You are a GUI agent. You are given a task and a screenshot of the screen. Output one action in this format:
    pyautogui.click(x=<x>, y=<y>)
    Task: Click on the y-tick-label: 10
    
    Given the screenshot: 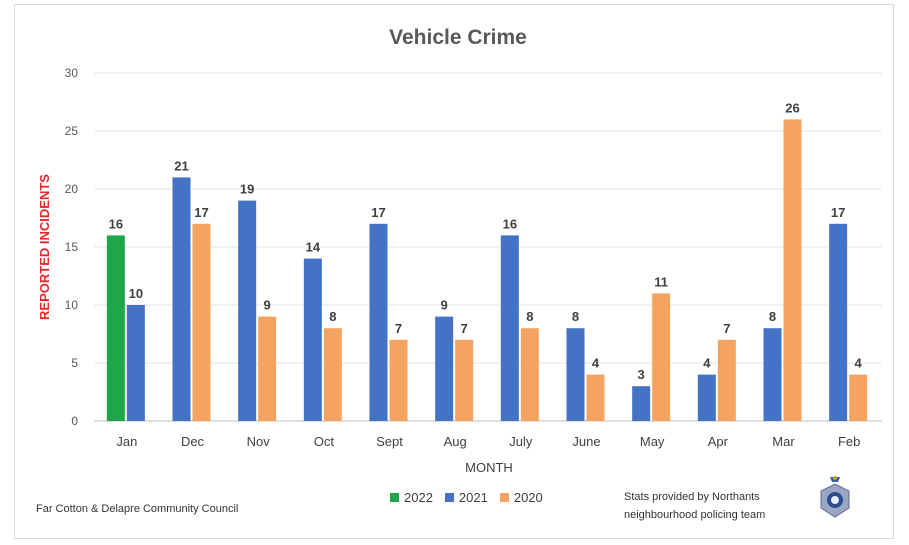 What is the action you would take?
    pyautogui.click(x=72, y=305)
    